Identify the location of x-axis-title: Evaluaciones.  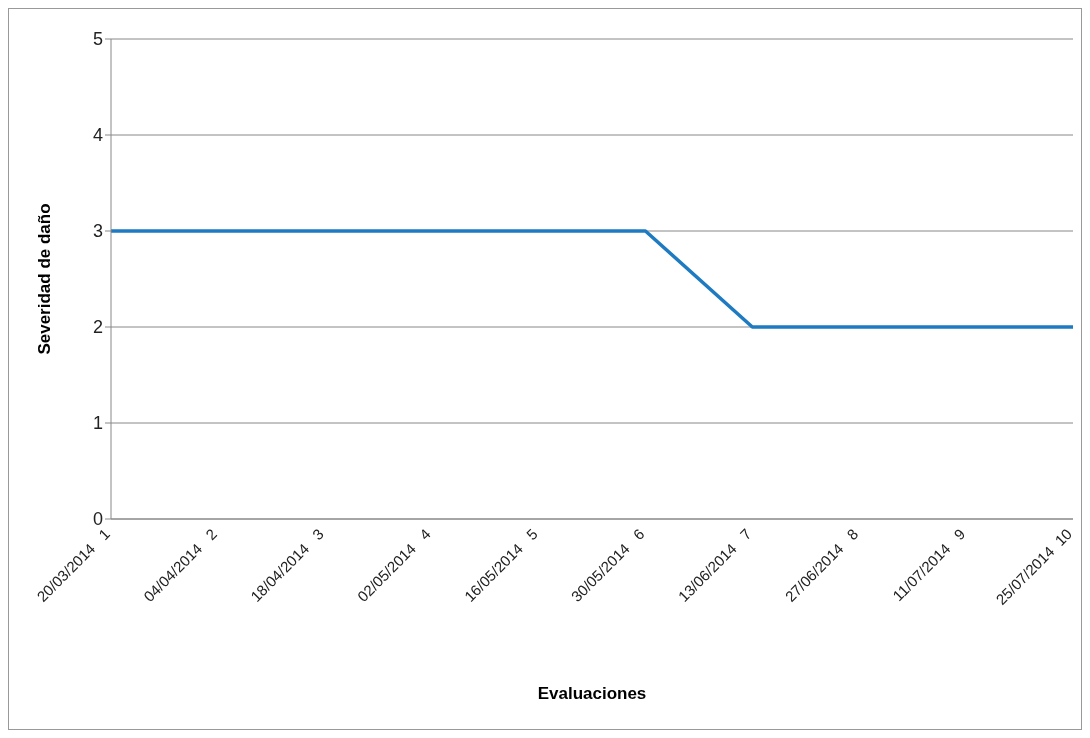
(592, 693).